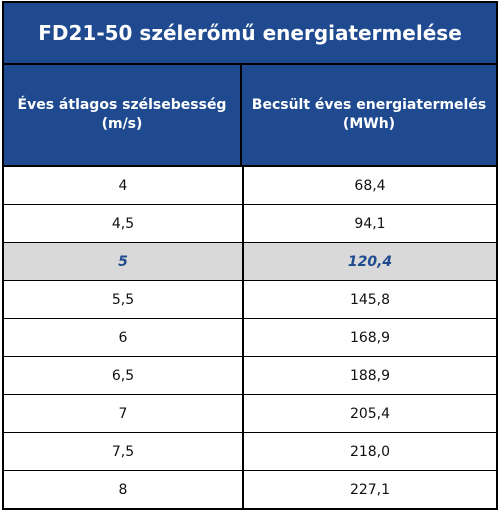 The height and width of the screenshot is (510, 500). Describe the element at coordinates (124, 185) in the screenshot. I see `cell-wind-speed: 4` at that location.